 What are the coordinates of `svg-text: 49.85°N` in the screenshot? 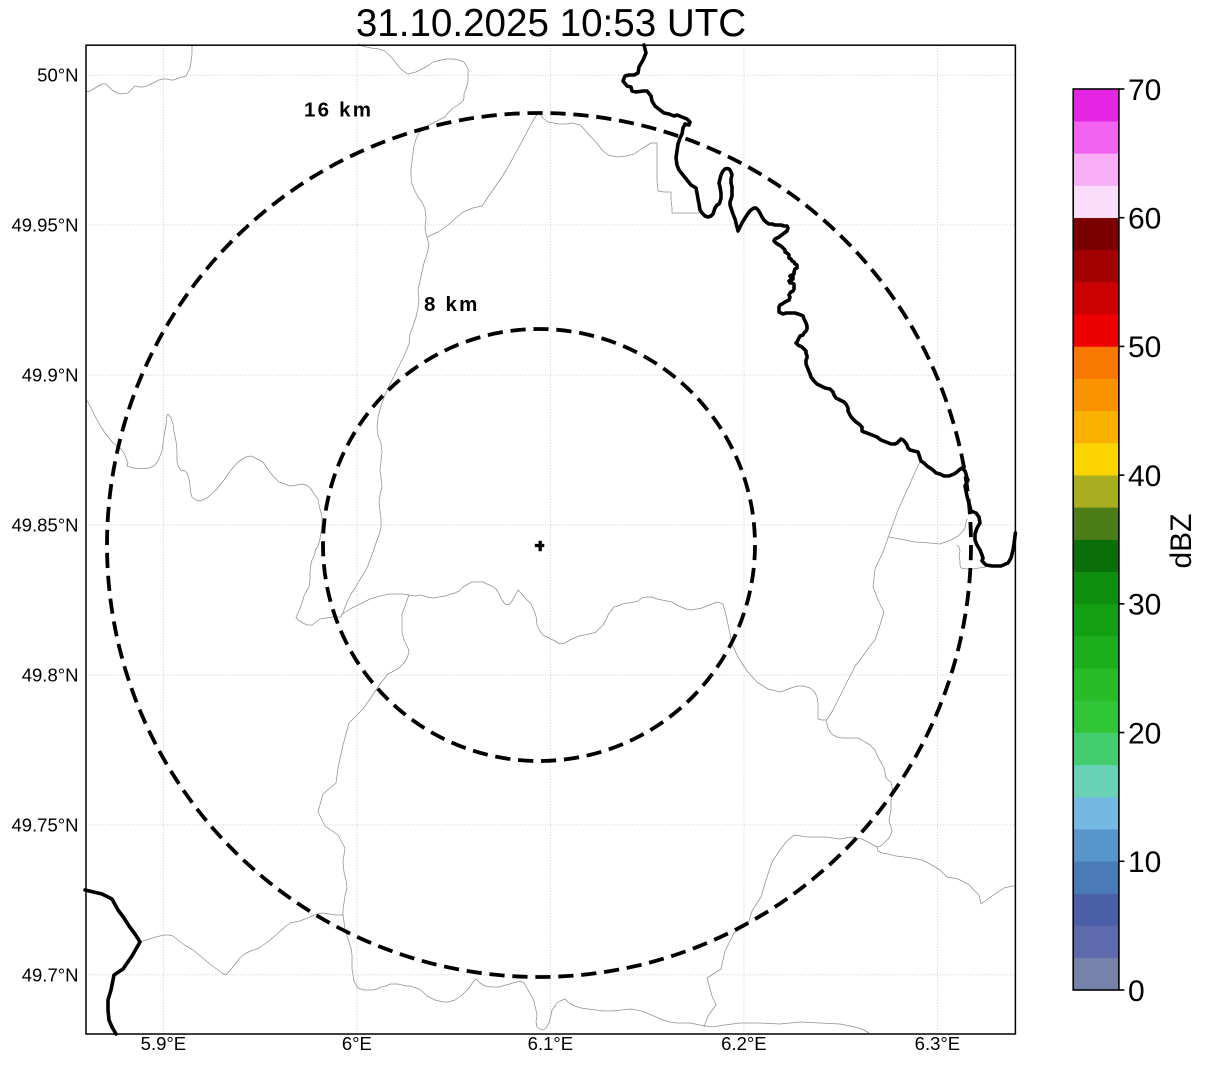 It's located at (44, 525).